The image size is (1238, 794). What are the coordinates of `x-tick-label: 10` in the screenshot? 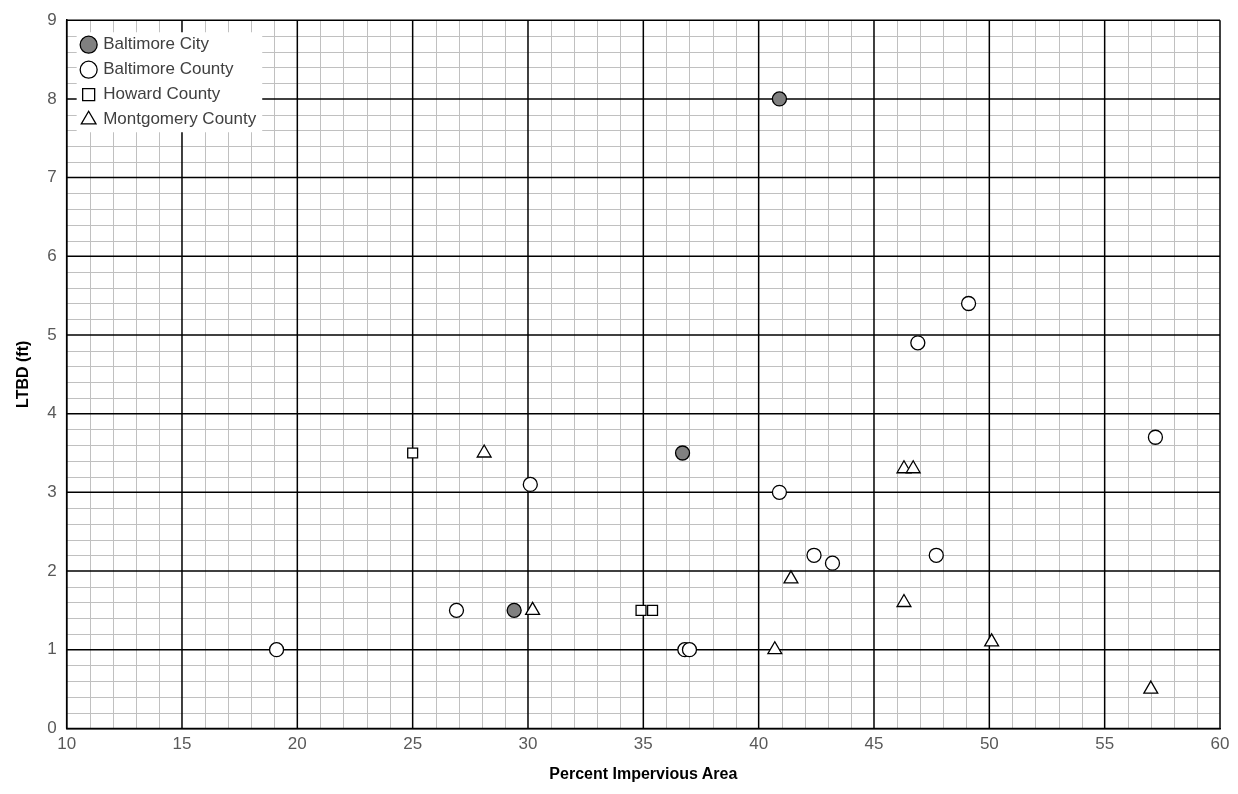 It's located at (67, 744).